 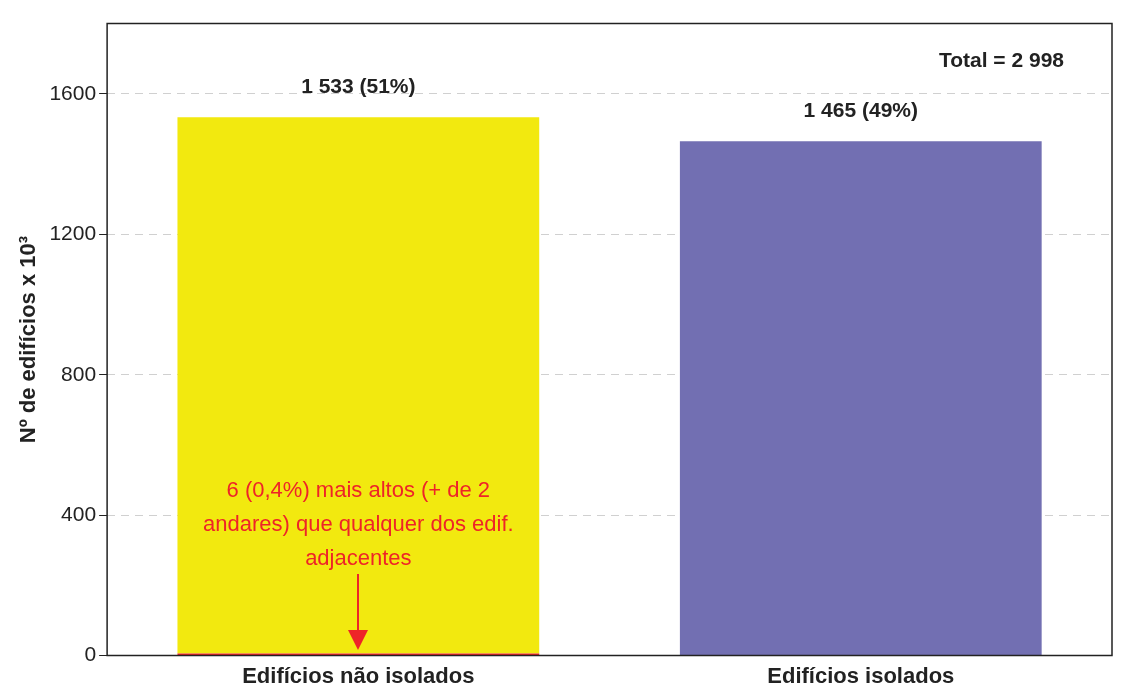 What do you see at coordinates (90, 654) in the screenshot?
I see `y-tick-label: 0` at bounding box center [90, 654].